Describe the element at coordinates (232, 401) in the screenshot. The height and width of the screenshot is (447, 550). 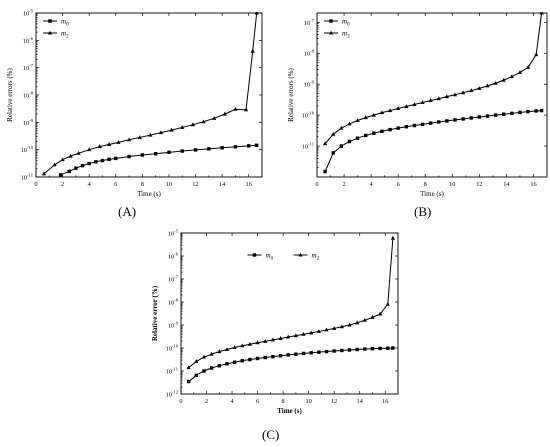
I see `x-tick-label: 4` at that location.